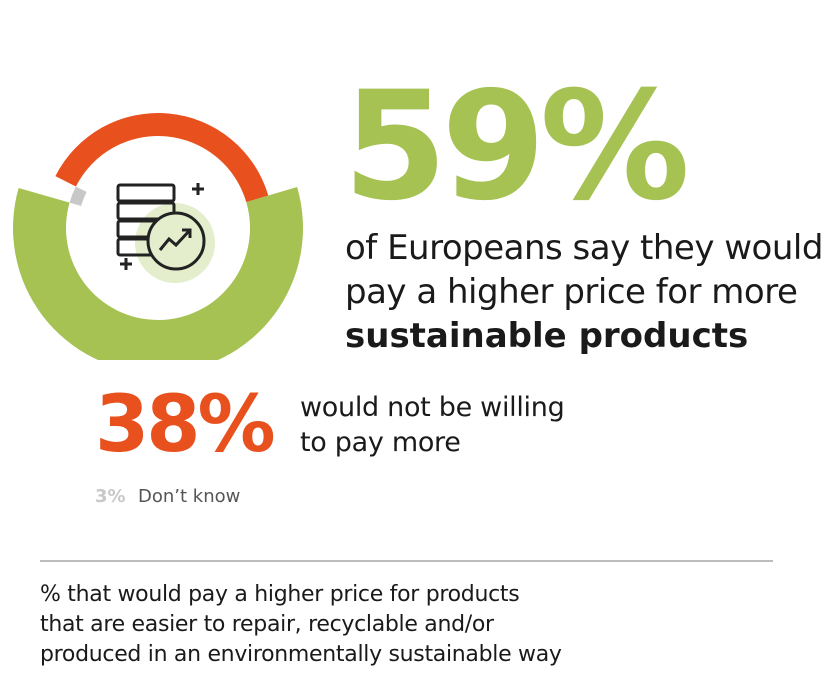 Image resolution: width=828 pixels, height=678 pixels. What do you see at coordinates (516, 147) in the screenshot?
I see `headline-percentage: 59%` at bounding box center [516, 147].